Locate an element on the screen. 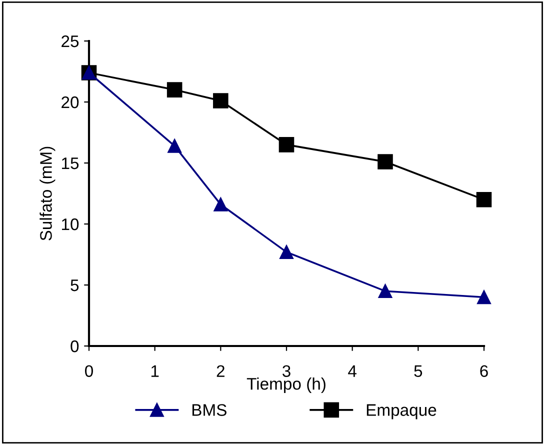  x-tick-label: 5 is located at coordinates (418, 371).